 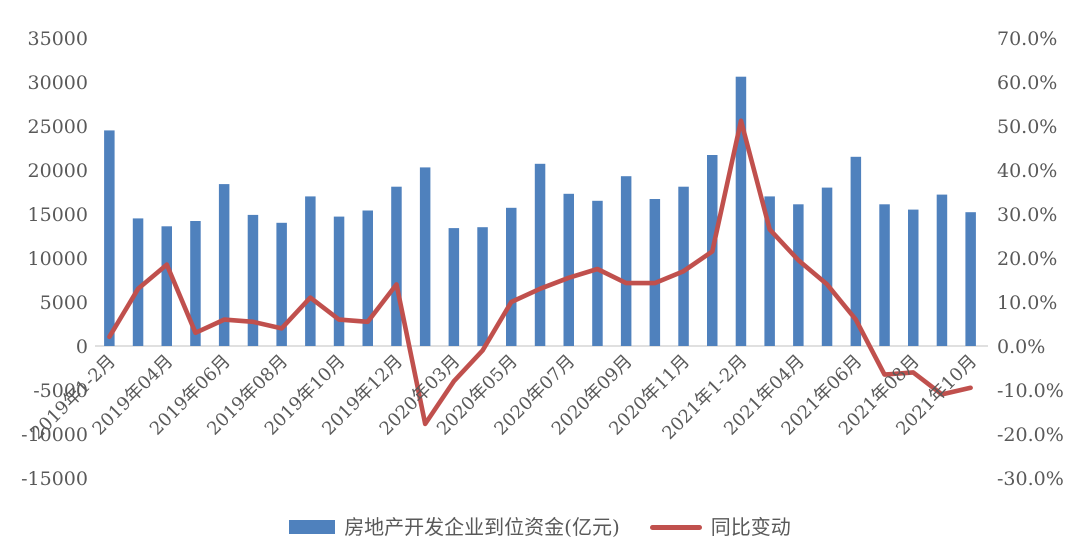 I want to click on svg-text: 70.0%, so click(x=1027, y=39).